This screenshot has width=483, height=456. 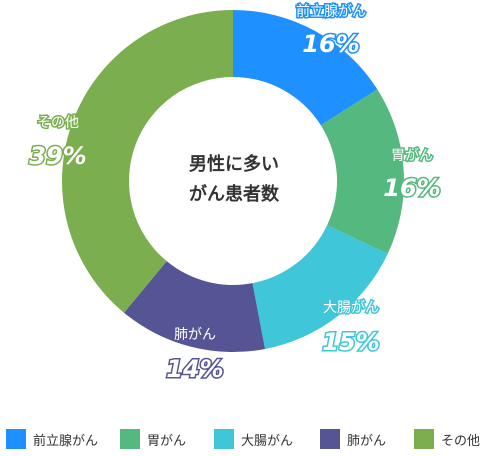 I want to click on slice-name-label: 肺がん, so click(x=195, y=335).